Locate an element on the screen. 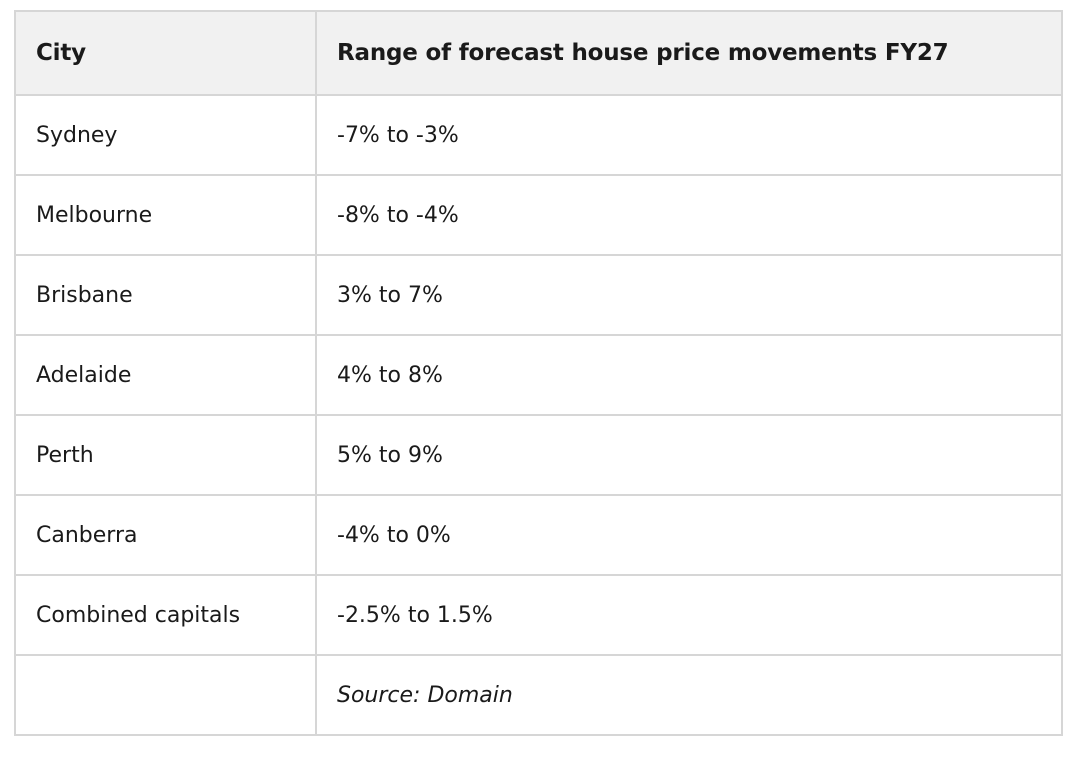 The image size is (1080, 774). city-cell: Sydney is located at coordinates (165, 135).